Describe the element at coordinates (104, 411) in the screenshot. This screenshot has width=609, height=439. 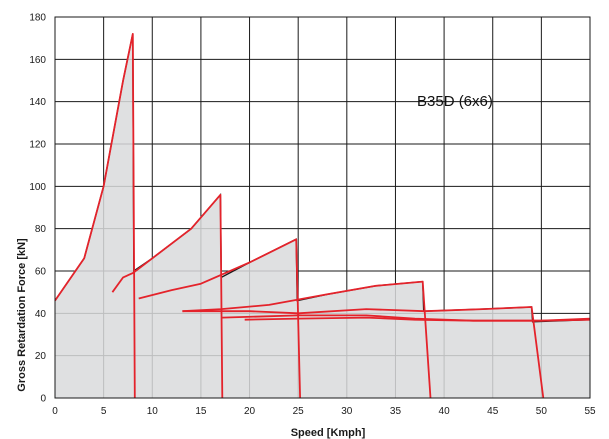
I see `x-tick-label: 5` at that location.